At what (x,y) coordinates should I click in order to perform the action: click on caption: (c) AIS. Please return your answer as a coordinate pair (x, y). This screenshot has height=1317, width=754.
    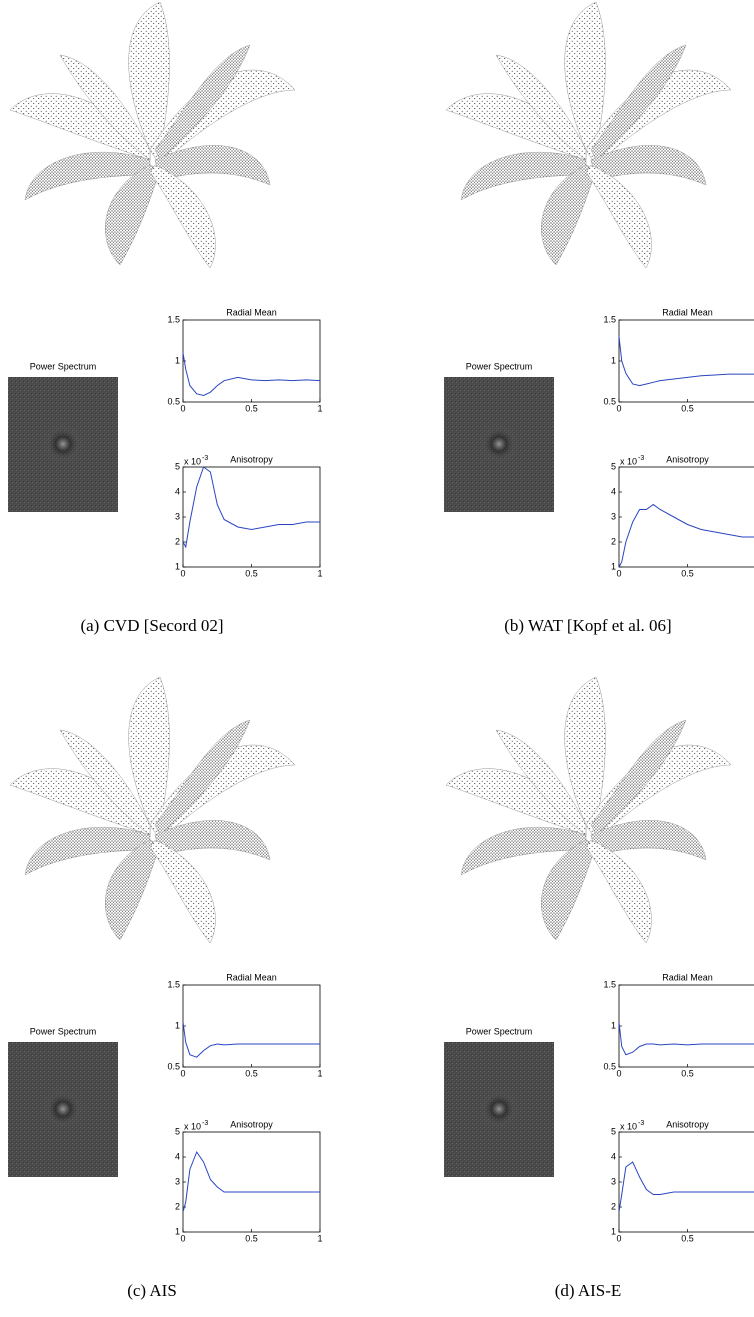
    Looking at the image, I should click on (152, 1290).